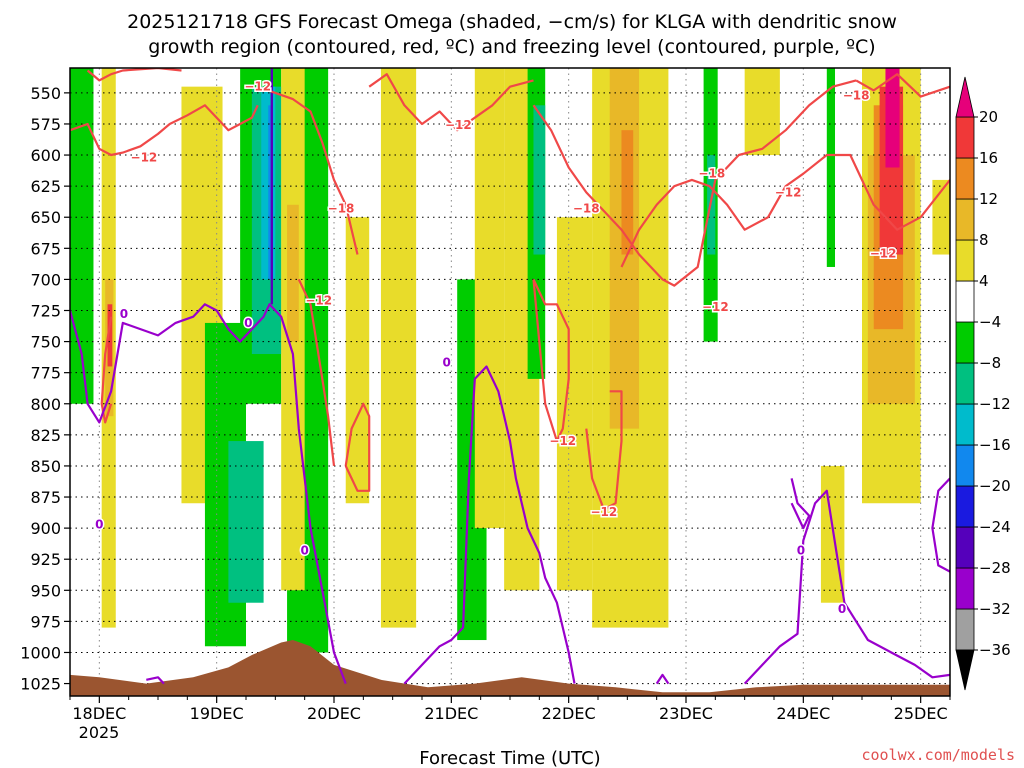 Image resolution: width=1024 pixels, height=768 pixels. I want to click on y-tick-label-550: 550, so click(45, 93).